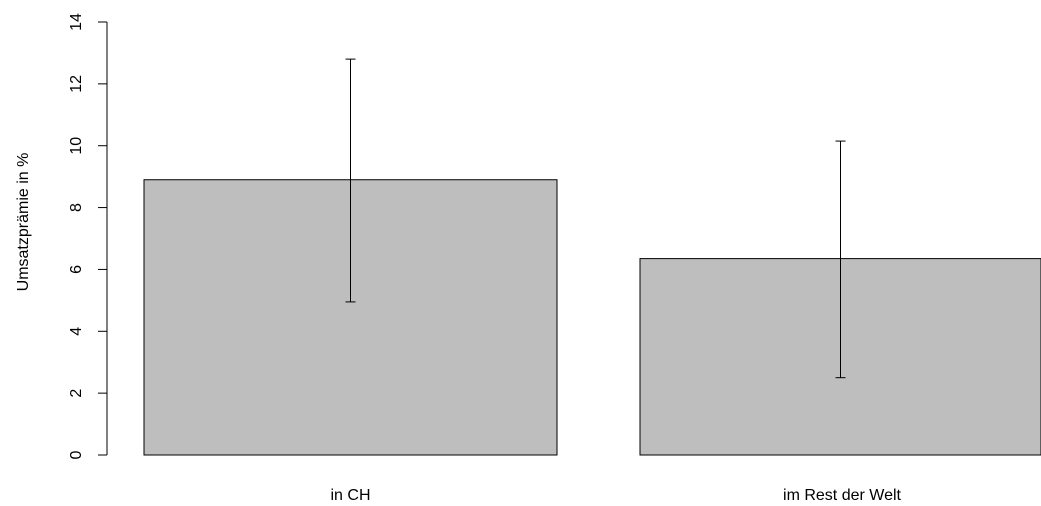 This screenshot has height=506, width=1041. Describe the element at coordinates (88, 236) in the screenshot. I see `y-axis: 0 2 4 6 8 10 12 14` at that location.